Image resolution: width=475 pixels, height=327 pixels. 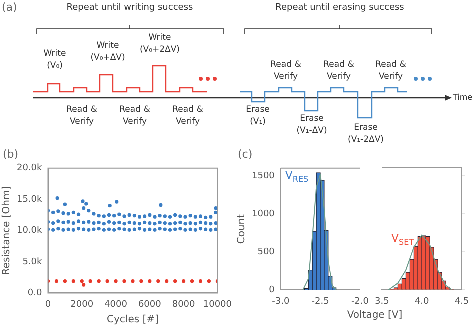 I want to click on text: Write (V₀+ΔV), so click(x=108, y=52).